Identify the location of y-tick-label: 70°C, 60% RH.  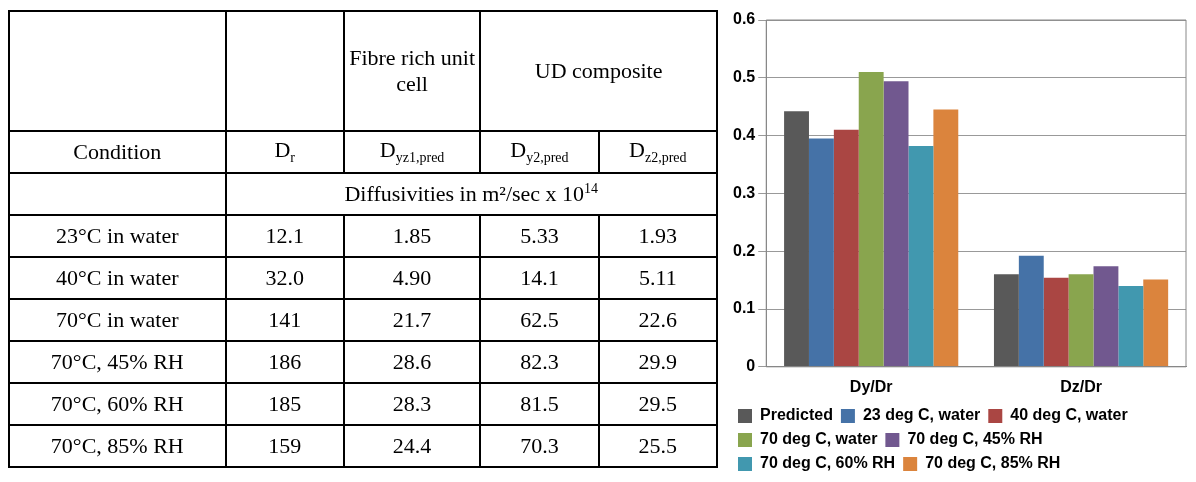
(117, 404).